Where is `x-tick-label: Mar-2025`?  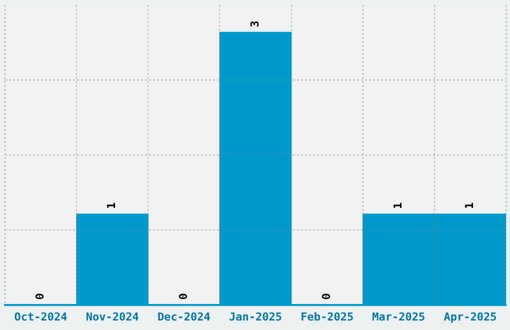 x-tick-label: Mar-2025 is located at coordinates (399, 317).